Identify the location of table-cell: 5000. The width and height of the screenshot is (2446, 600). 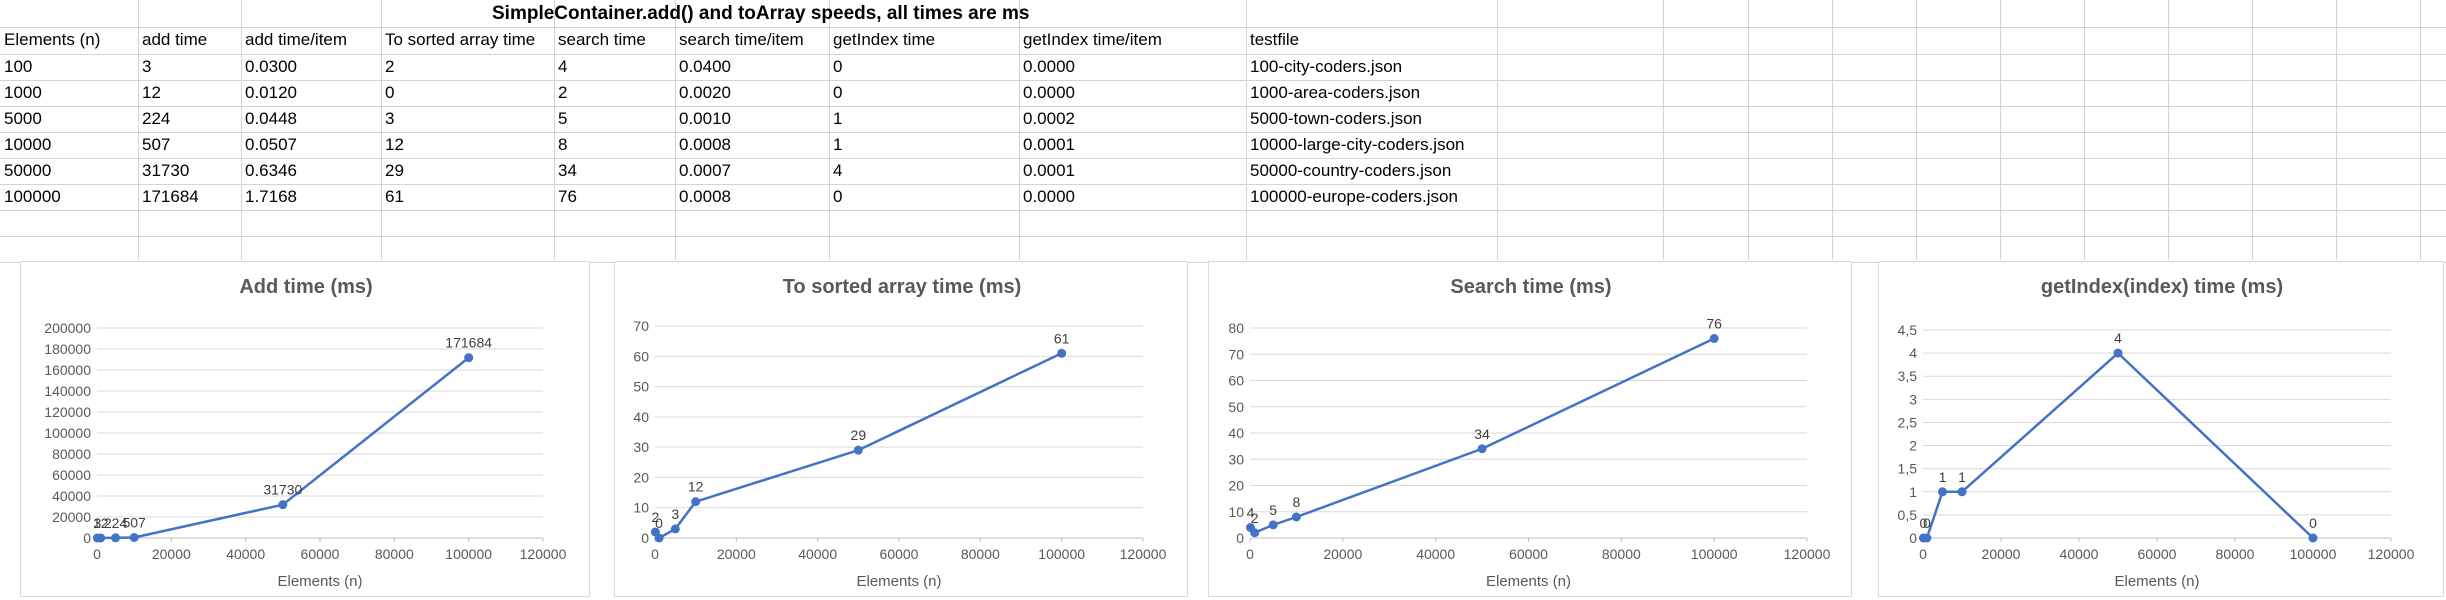
(23, 118).